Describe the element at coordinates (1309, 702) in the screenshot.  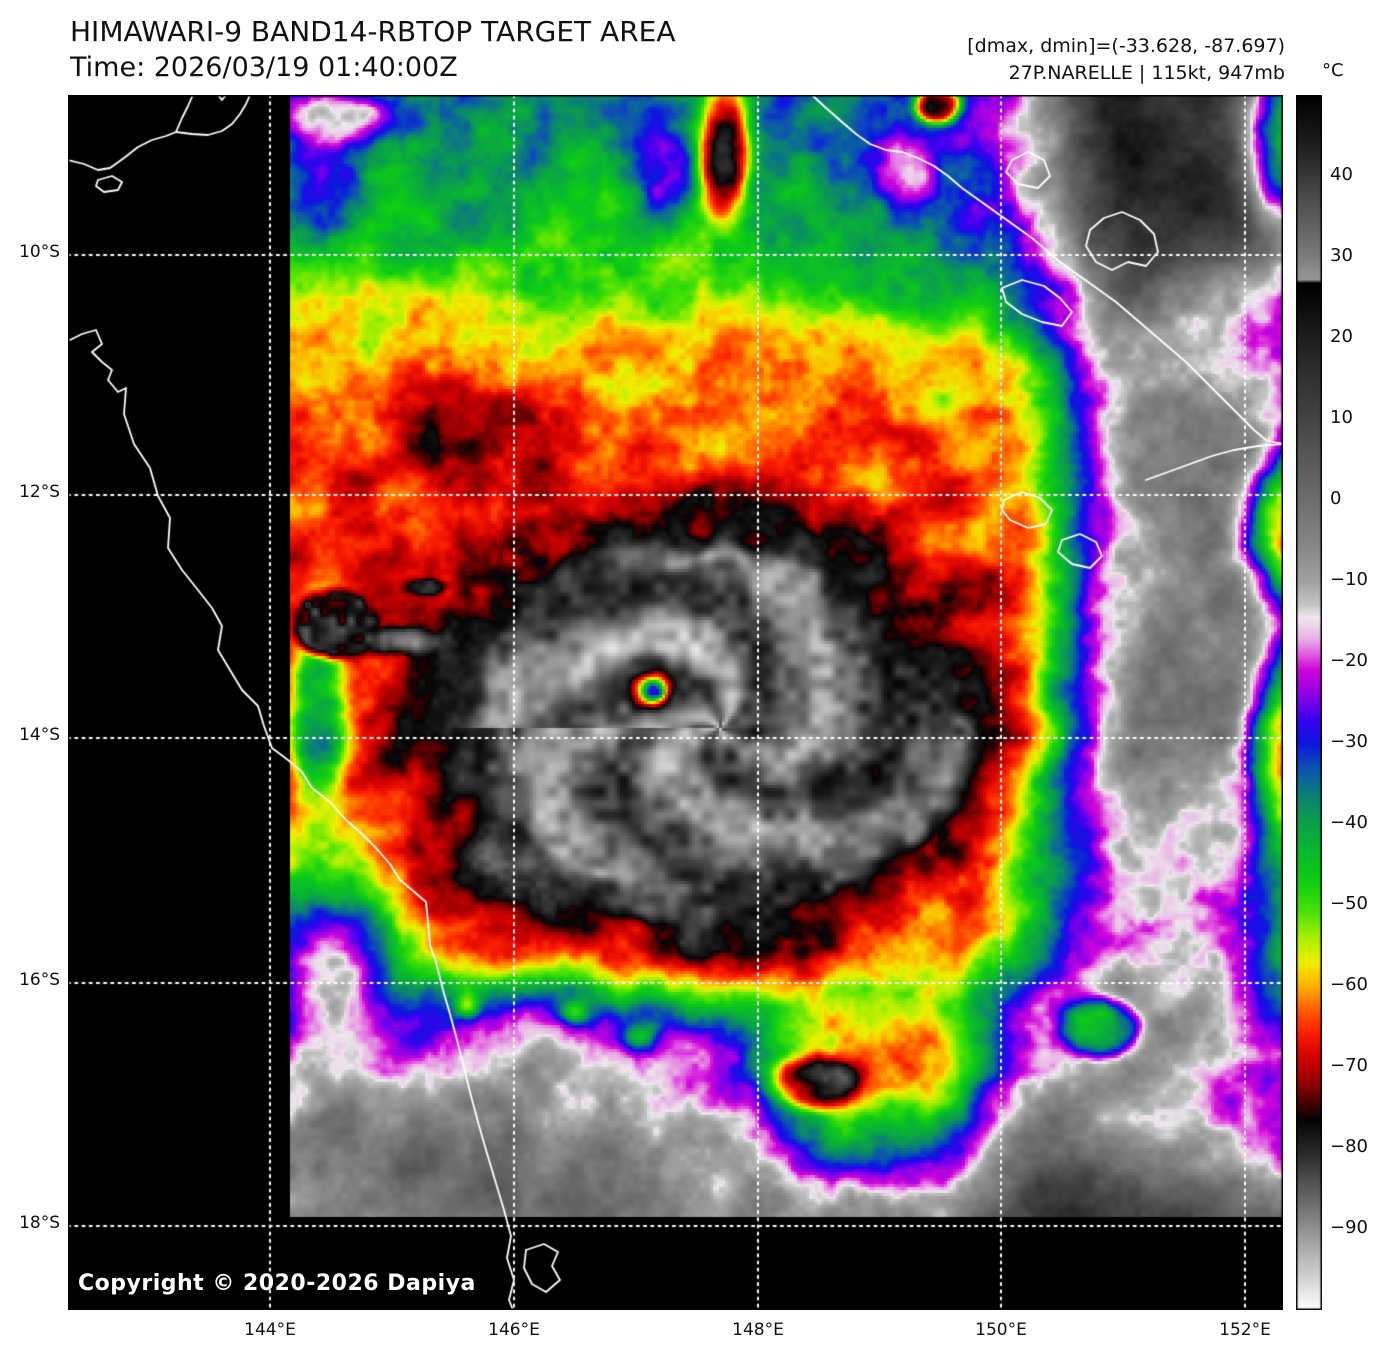
I see `colorbar` at that location.